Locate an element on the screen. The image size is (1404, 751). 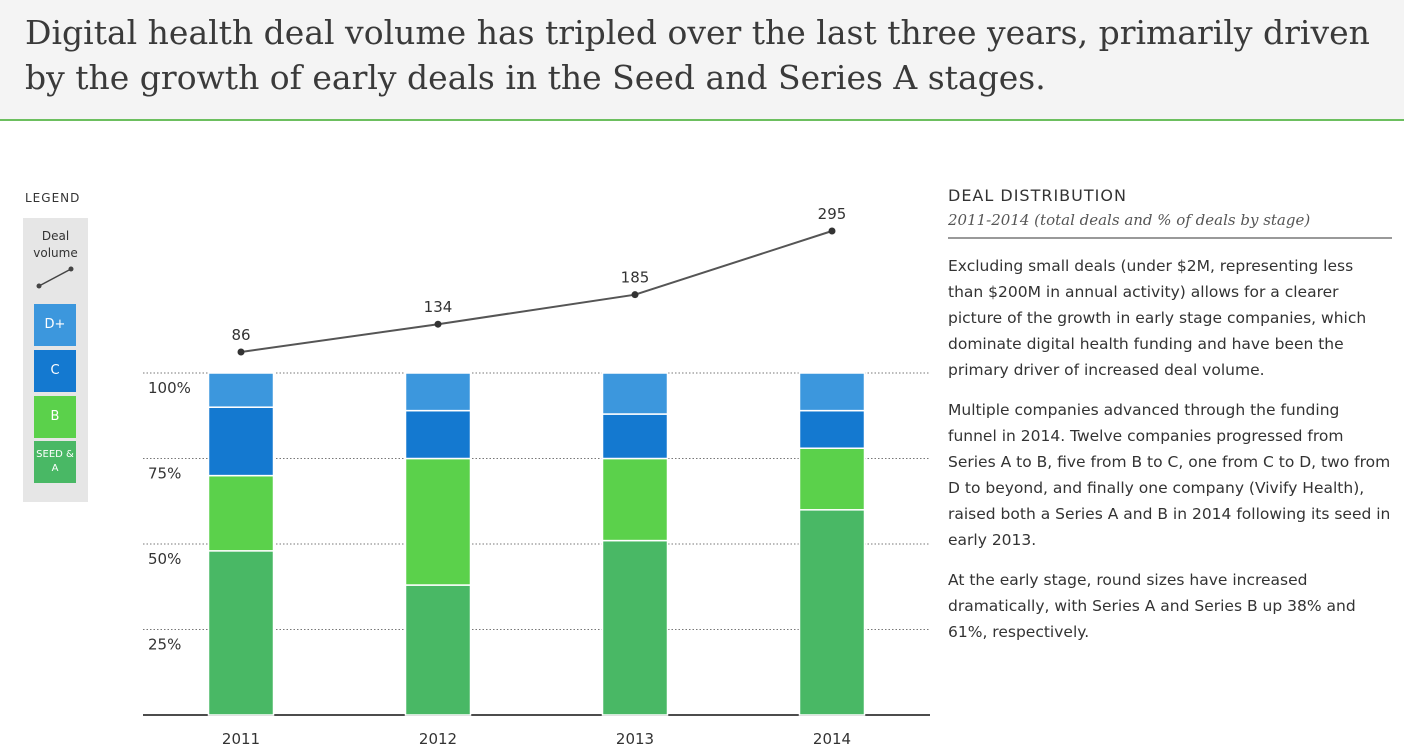
deal-volume-label: 86 is located at coordinates (240, 335).